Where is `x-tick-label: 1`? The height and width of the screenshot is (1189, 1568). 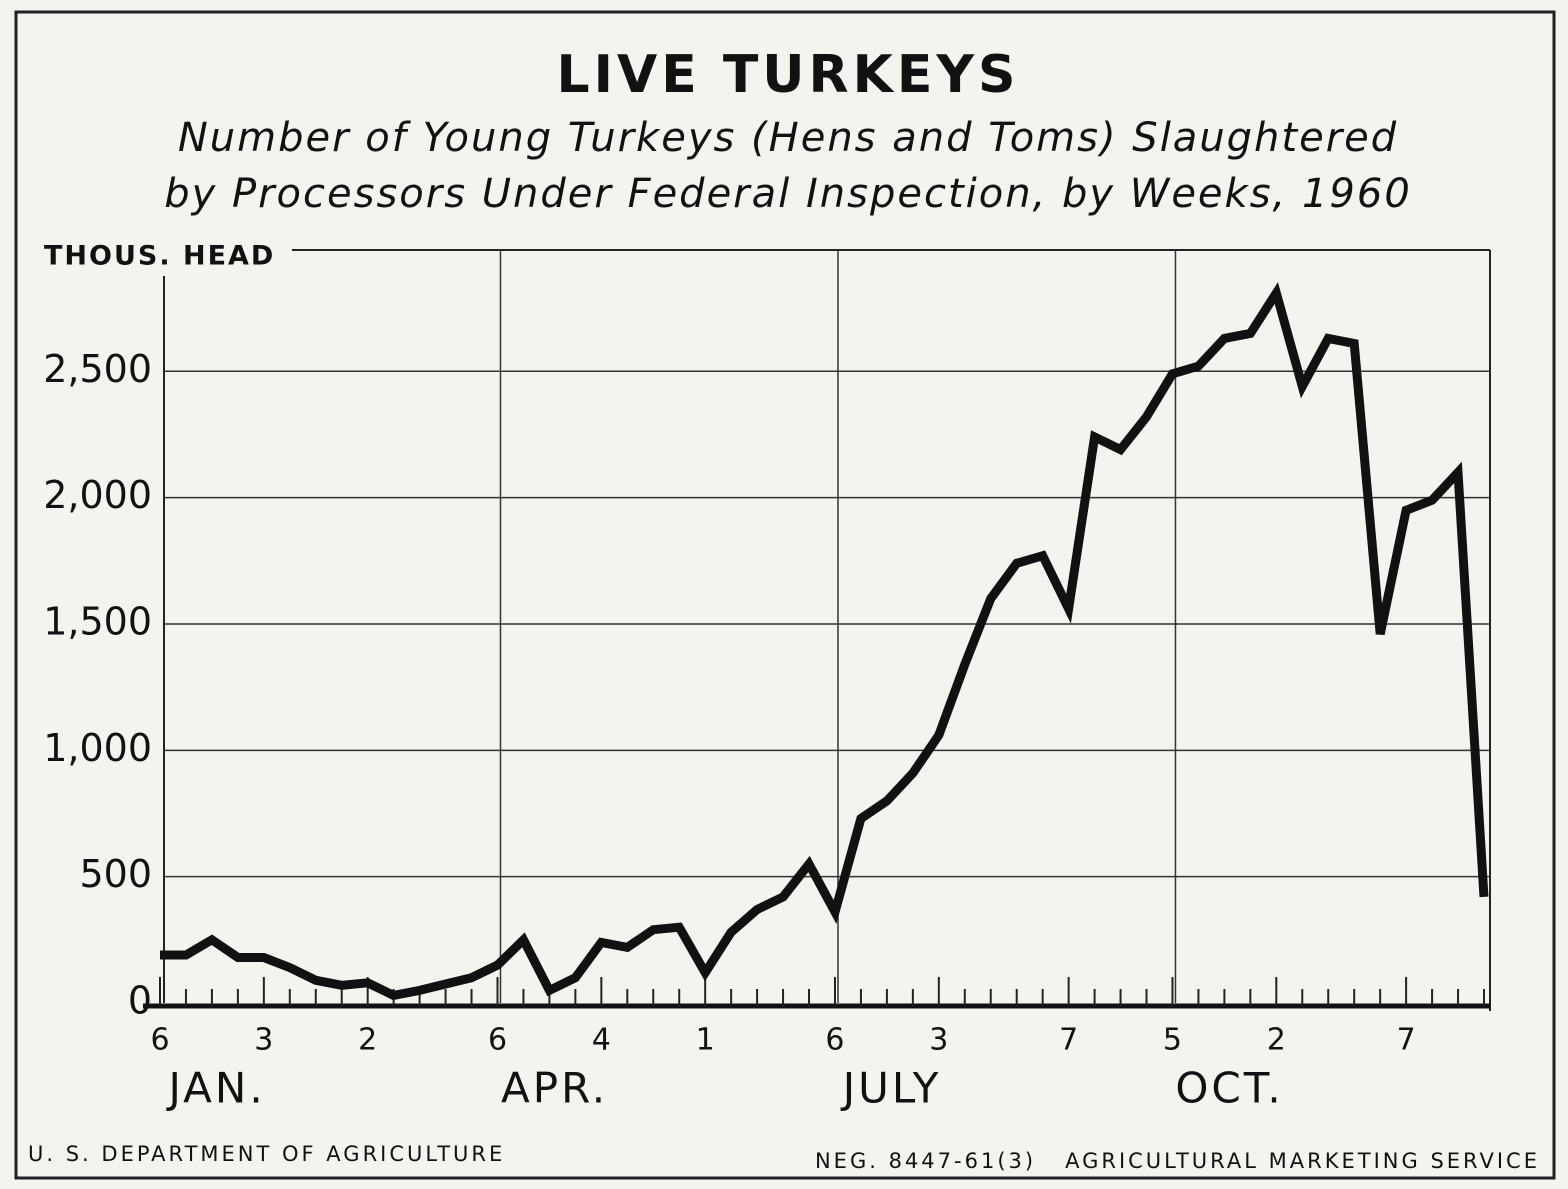 x-tick-label: 1 is located at coordinates (705, 1040).